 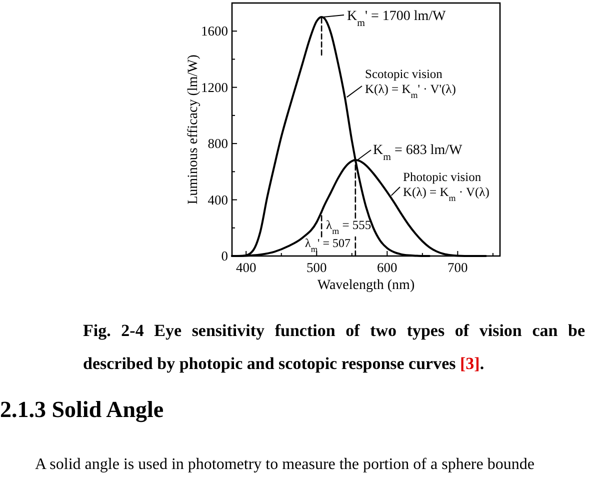 I want to click on caption: Fig. 2-4 Eye sensitivity function of two types of vision can be described by photopic and scotopic response curves [3]., so click(x=334, y=347).